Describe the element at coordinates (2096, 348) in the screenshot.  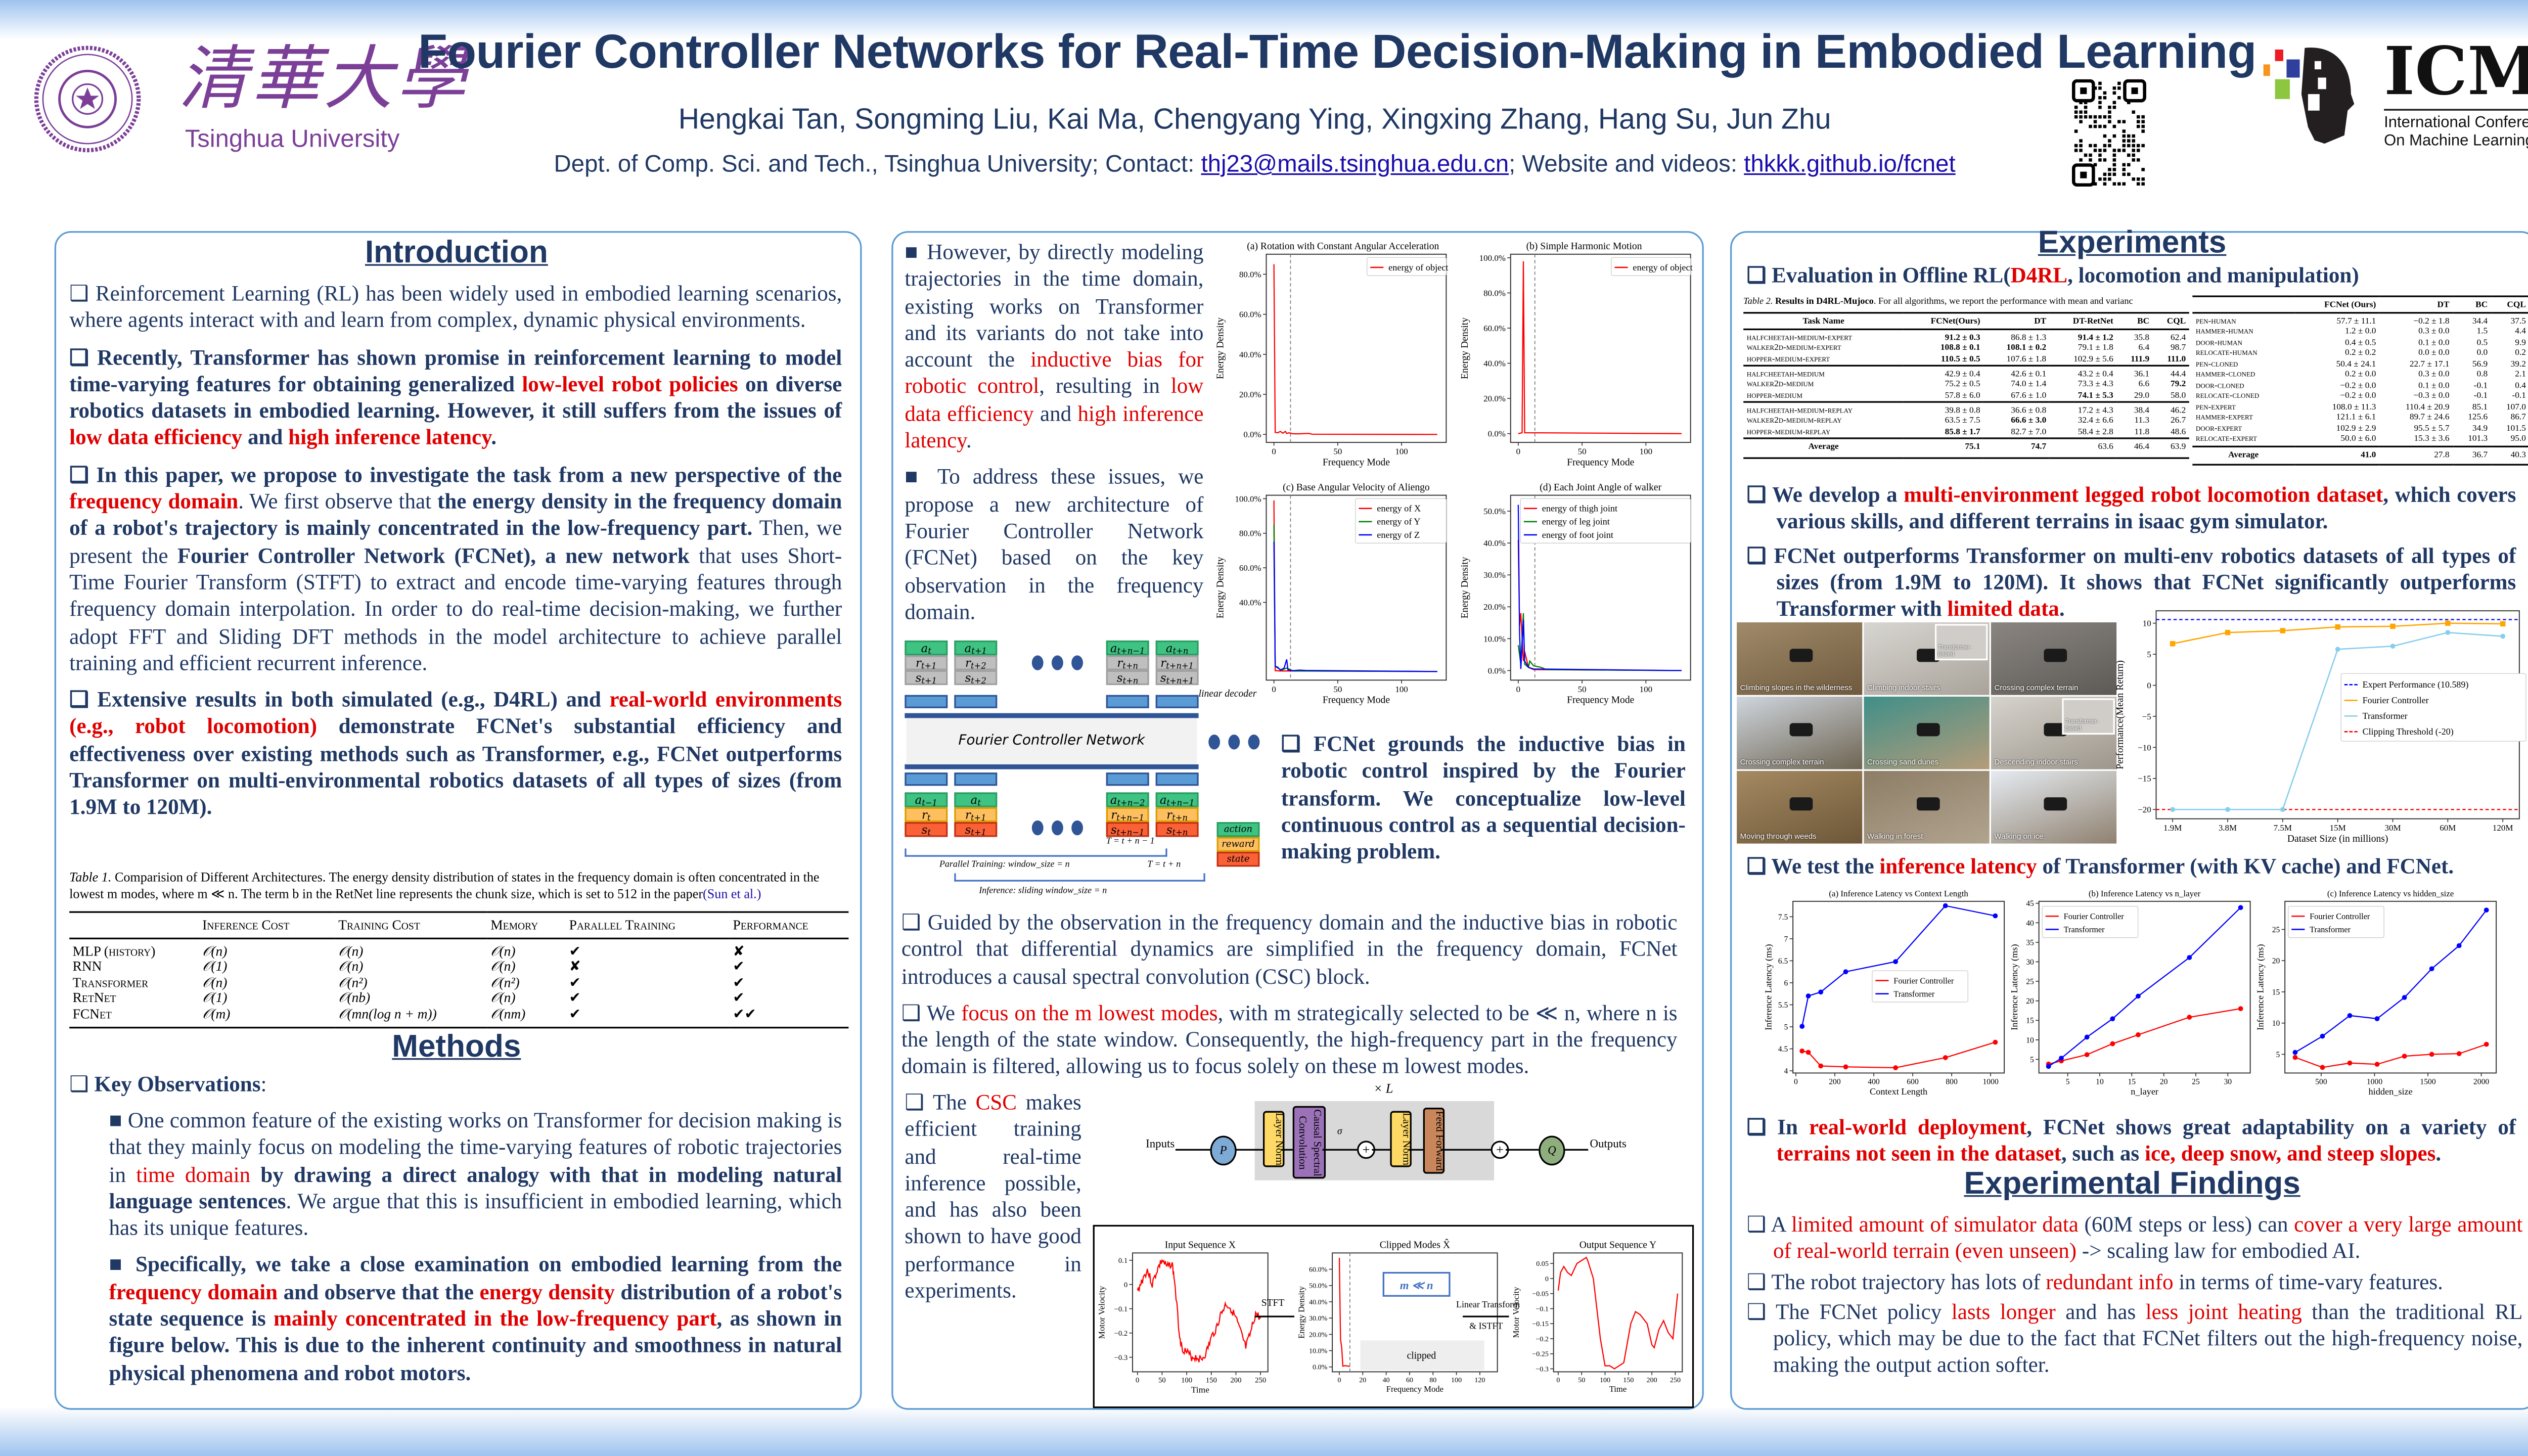
I see `table-cell: 79.1 ± 1.8` at that location.